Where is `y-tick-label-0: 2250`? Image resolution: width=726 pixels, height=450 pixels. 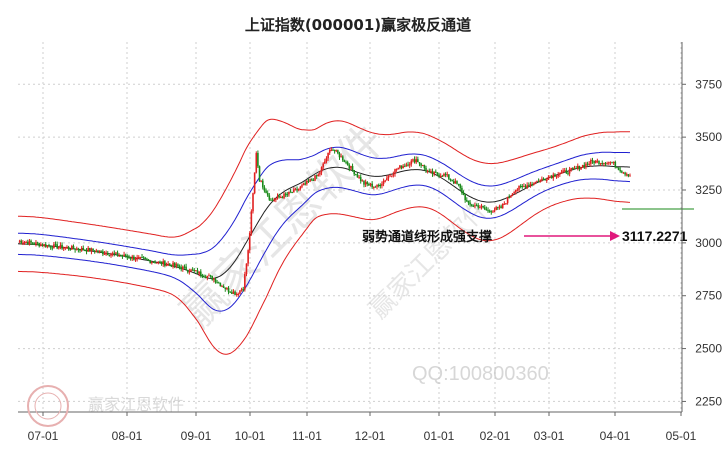
y-tick-label-0: 2250 is located at coordinates (708, 401).